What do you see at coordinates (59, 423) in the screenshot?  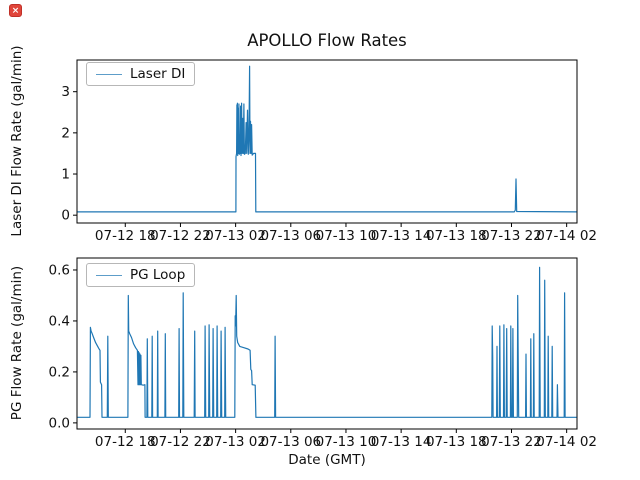 I see `y-tick-label: 0.0` at bounding box center [59, 423].